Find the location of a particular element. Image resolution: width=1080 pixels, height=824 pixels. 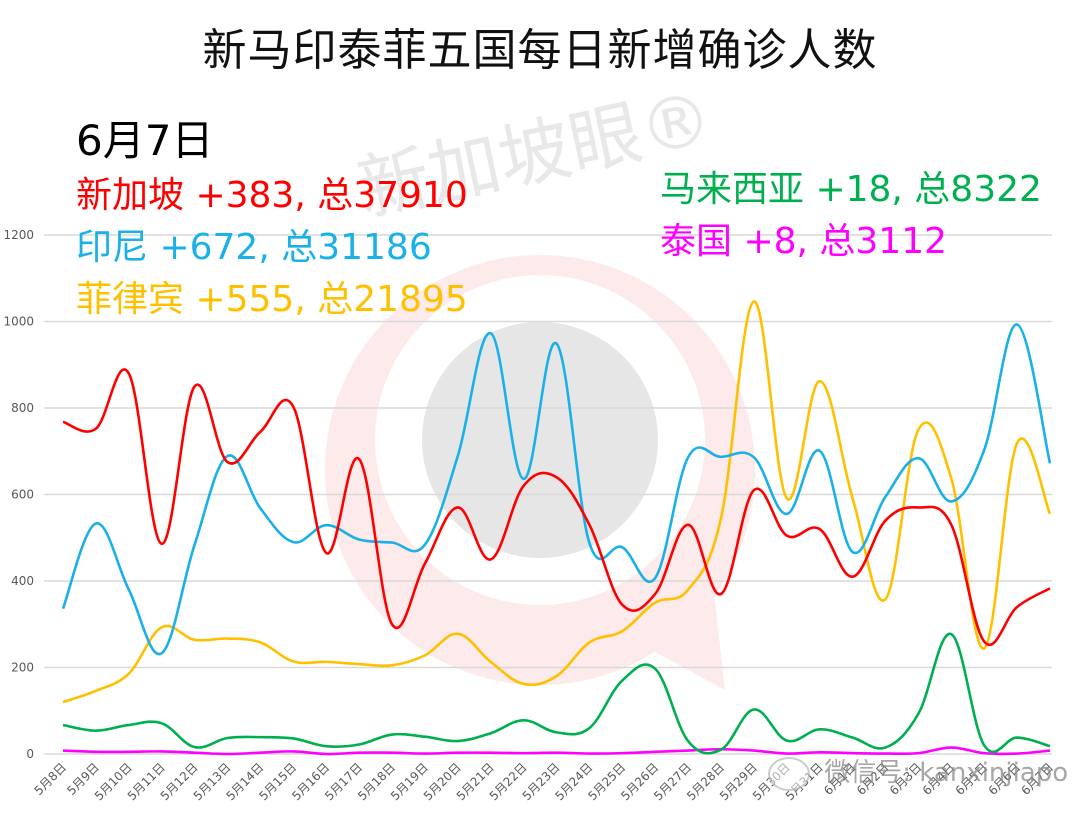

x-tick-label: 5月8日 is located at coordinates (50, 779).